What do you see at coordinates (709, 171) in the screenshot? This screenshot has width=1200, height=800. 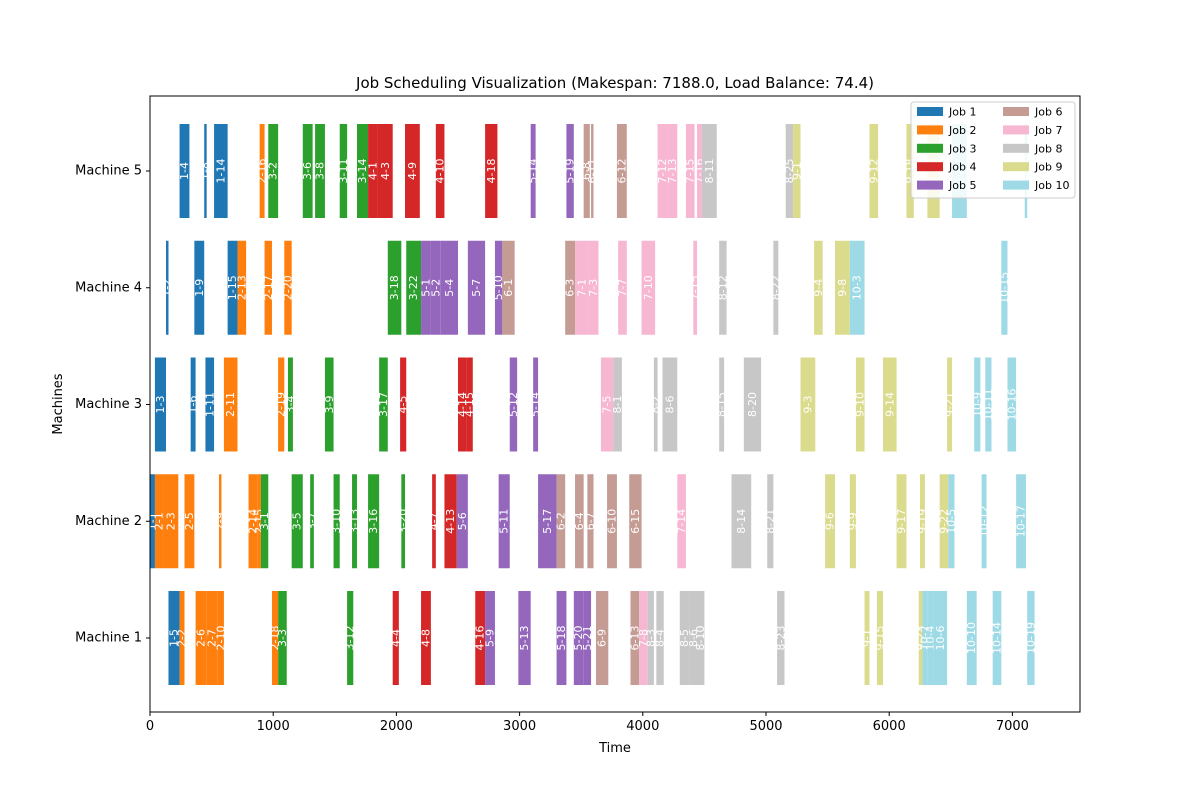 I see `task-label: 8-11` at bounding box center [709, 171].